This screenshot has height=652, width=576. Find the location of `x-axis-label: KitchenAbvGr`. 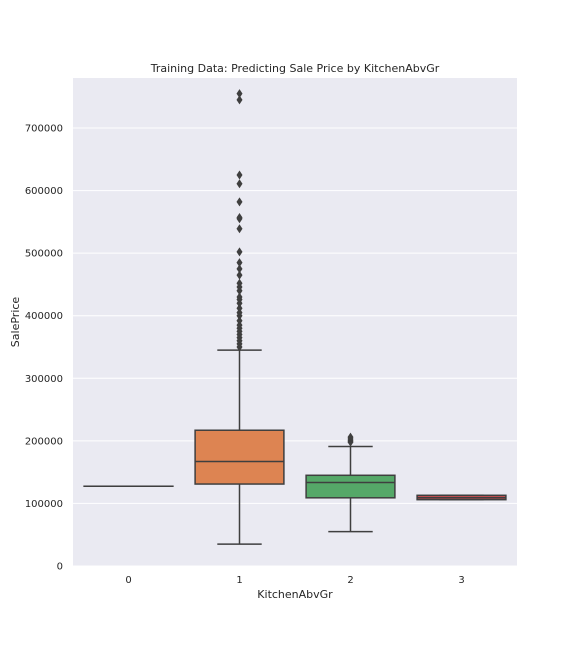

x-axis-label: KitchenAbvGr is located at coordinates (295, 594).